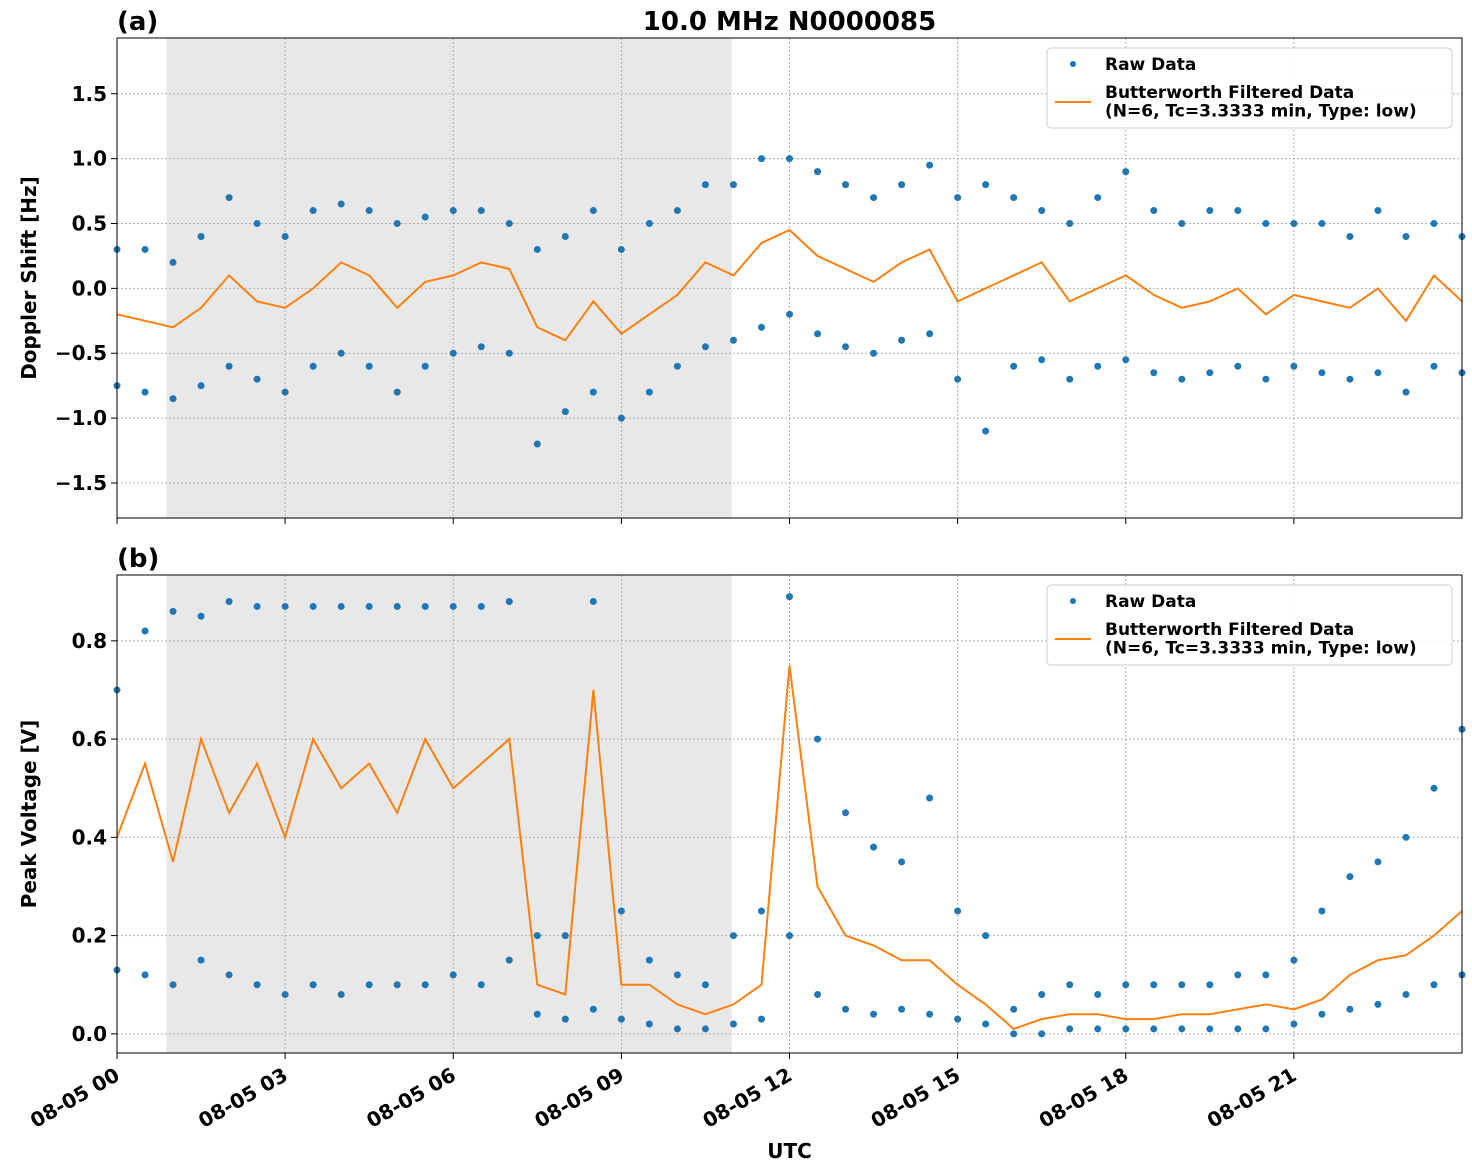 This screenshot has width=1472, height=1172. What do you see at coordinates (1073, 601) in the screenshot?
I see `legend-swatch` at bounding box center [1073, 601].